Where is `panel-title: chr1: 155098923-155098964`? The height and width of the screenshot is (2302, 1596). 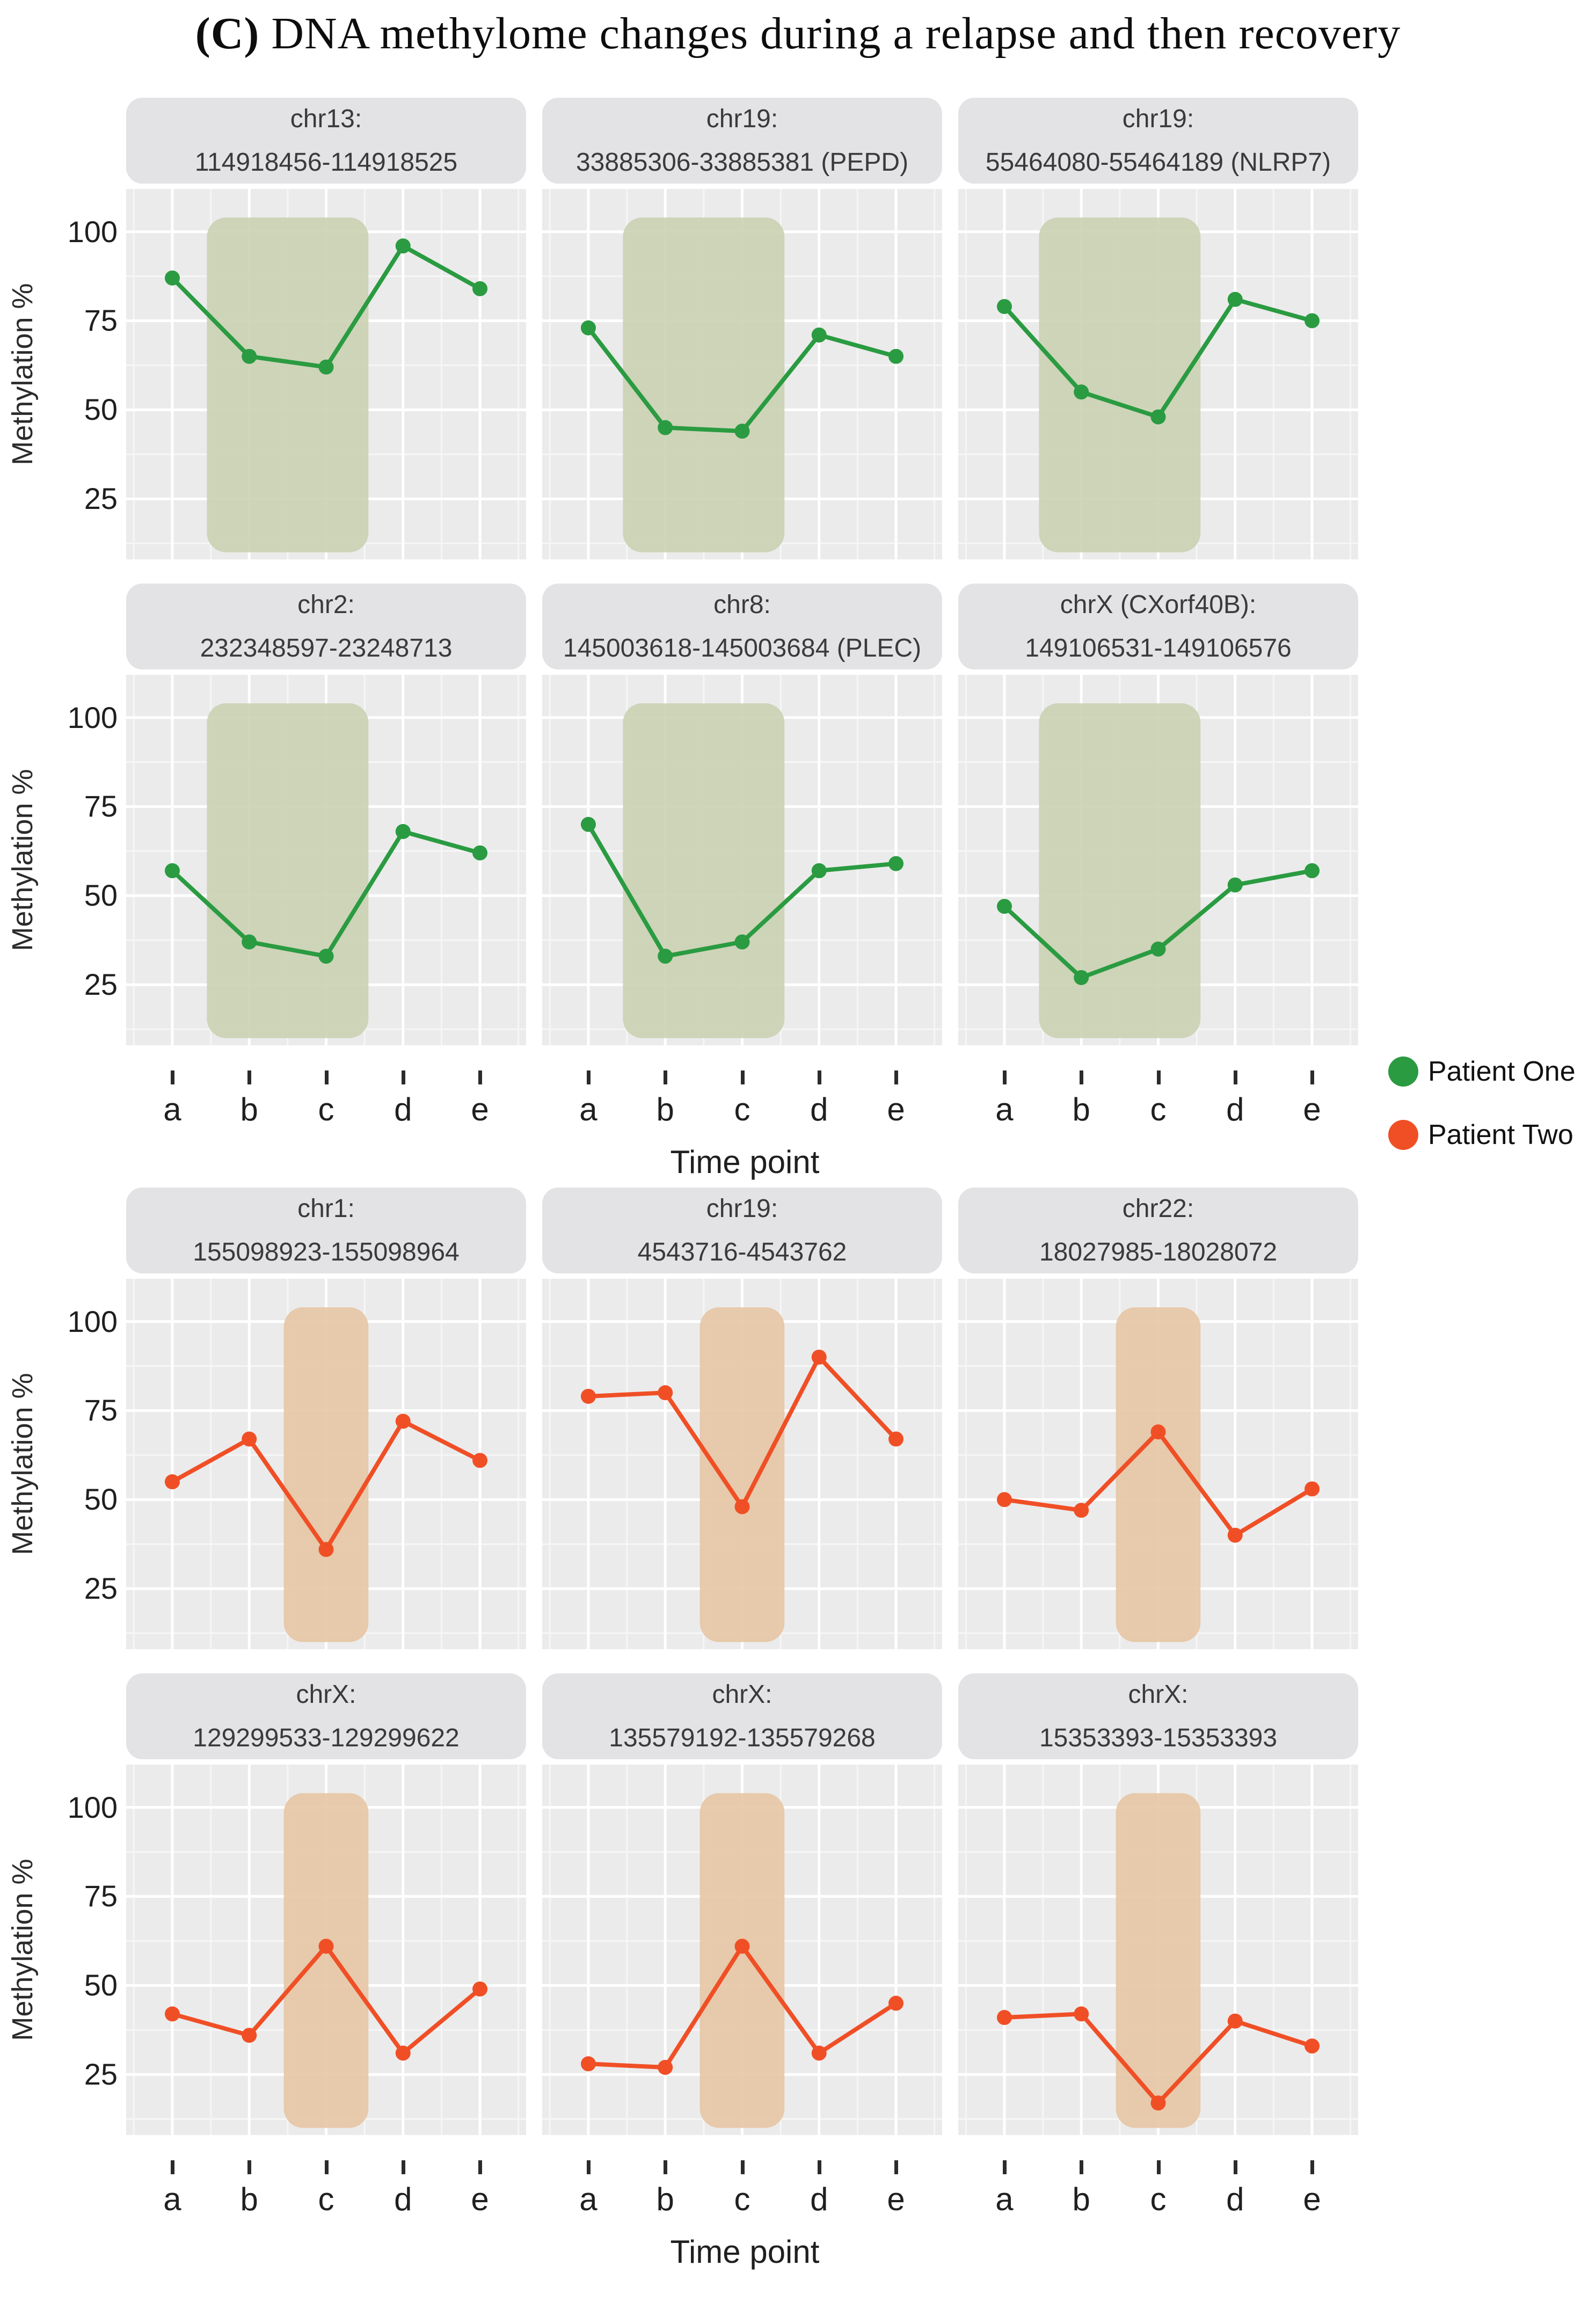 panel-title: chr1: 155098923-155098964 is located at coordinates (326, 1230).